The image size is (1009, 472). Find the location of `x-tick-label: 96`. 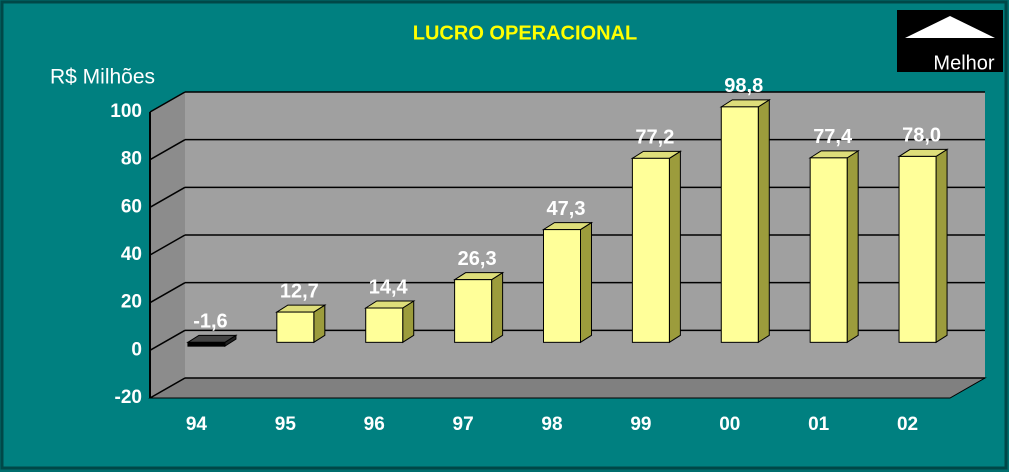

x-tick-label: 96 is located at coordinates (374, 424).